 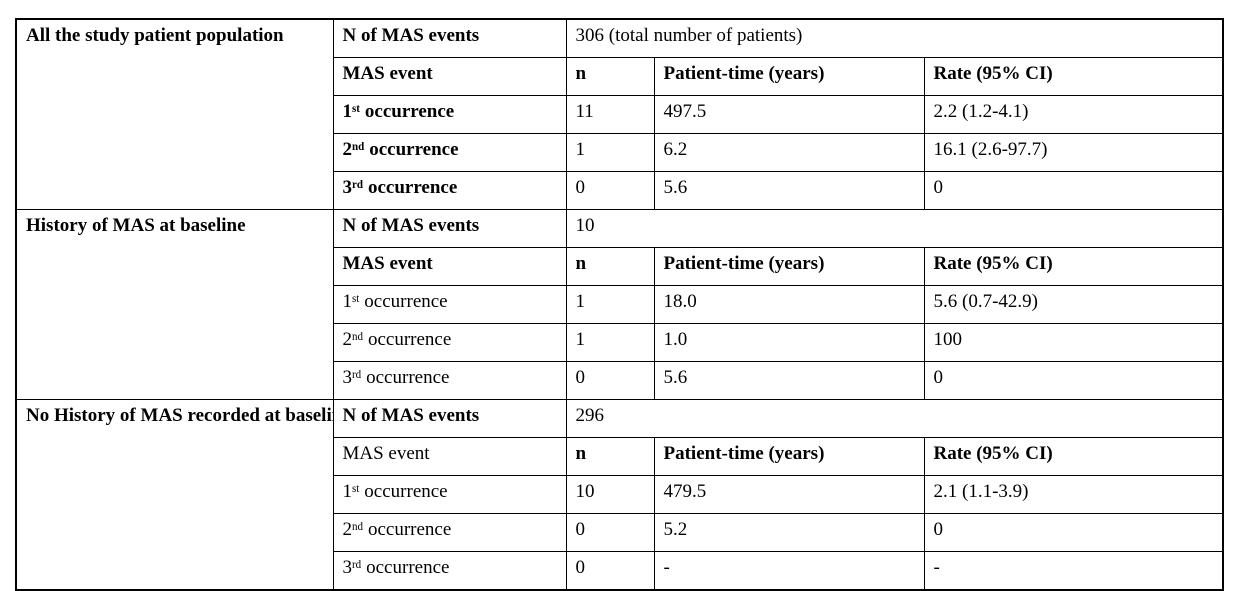 What do you see at coordinates (610, 76) in the screenshot?
I see `section-1-header-n: n` at bounding box center [610, 76].